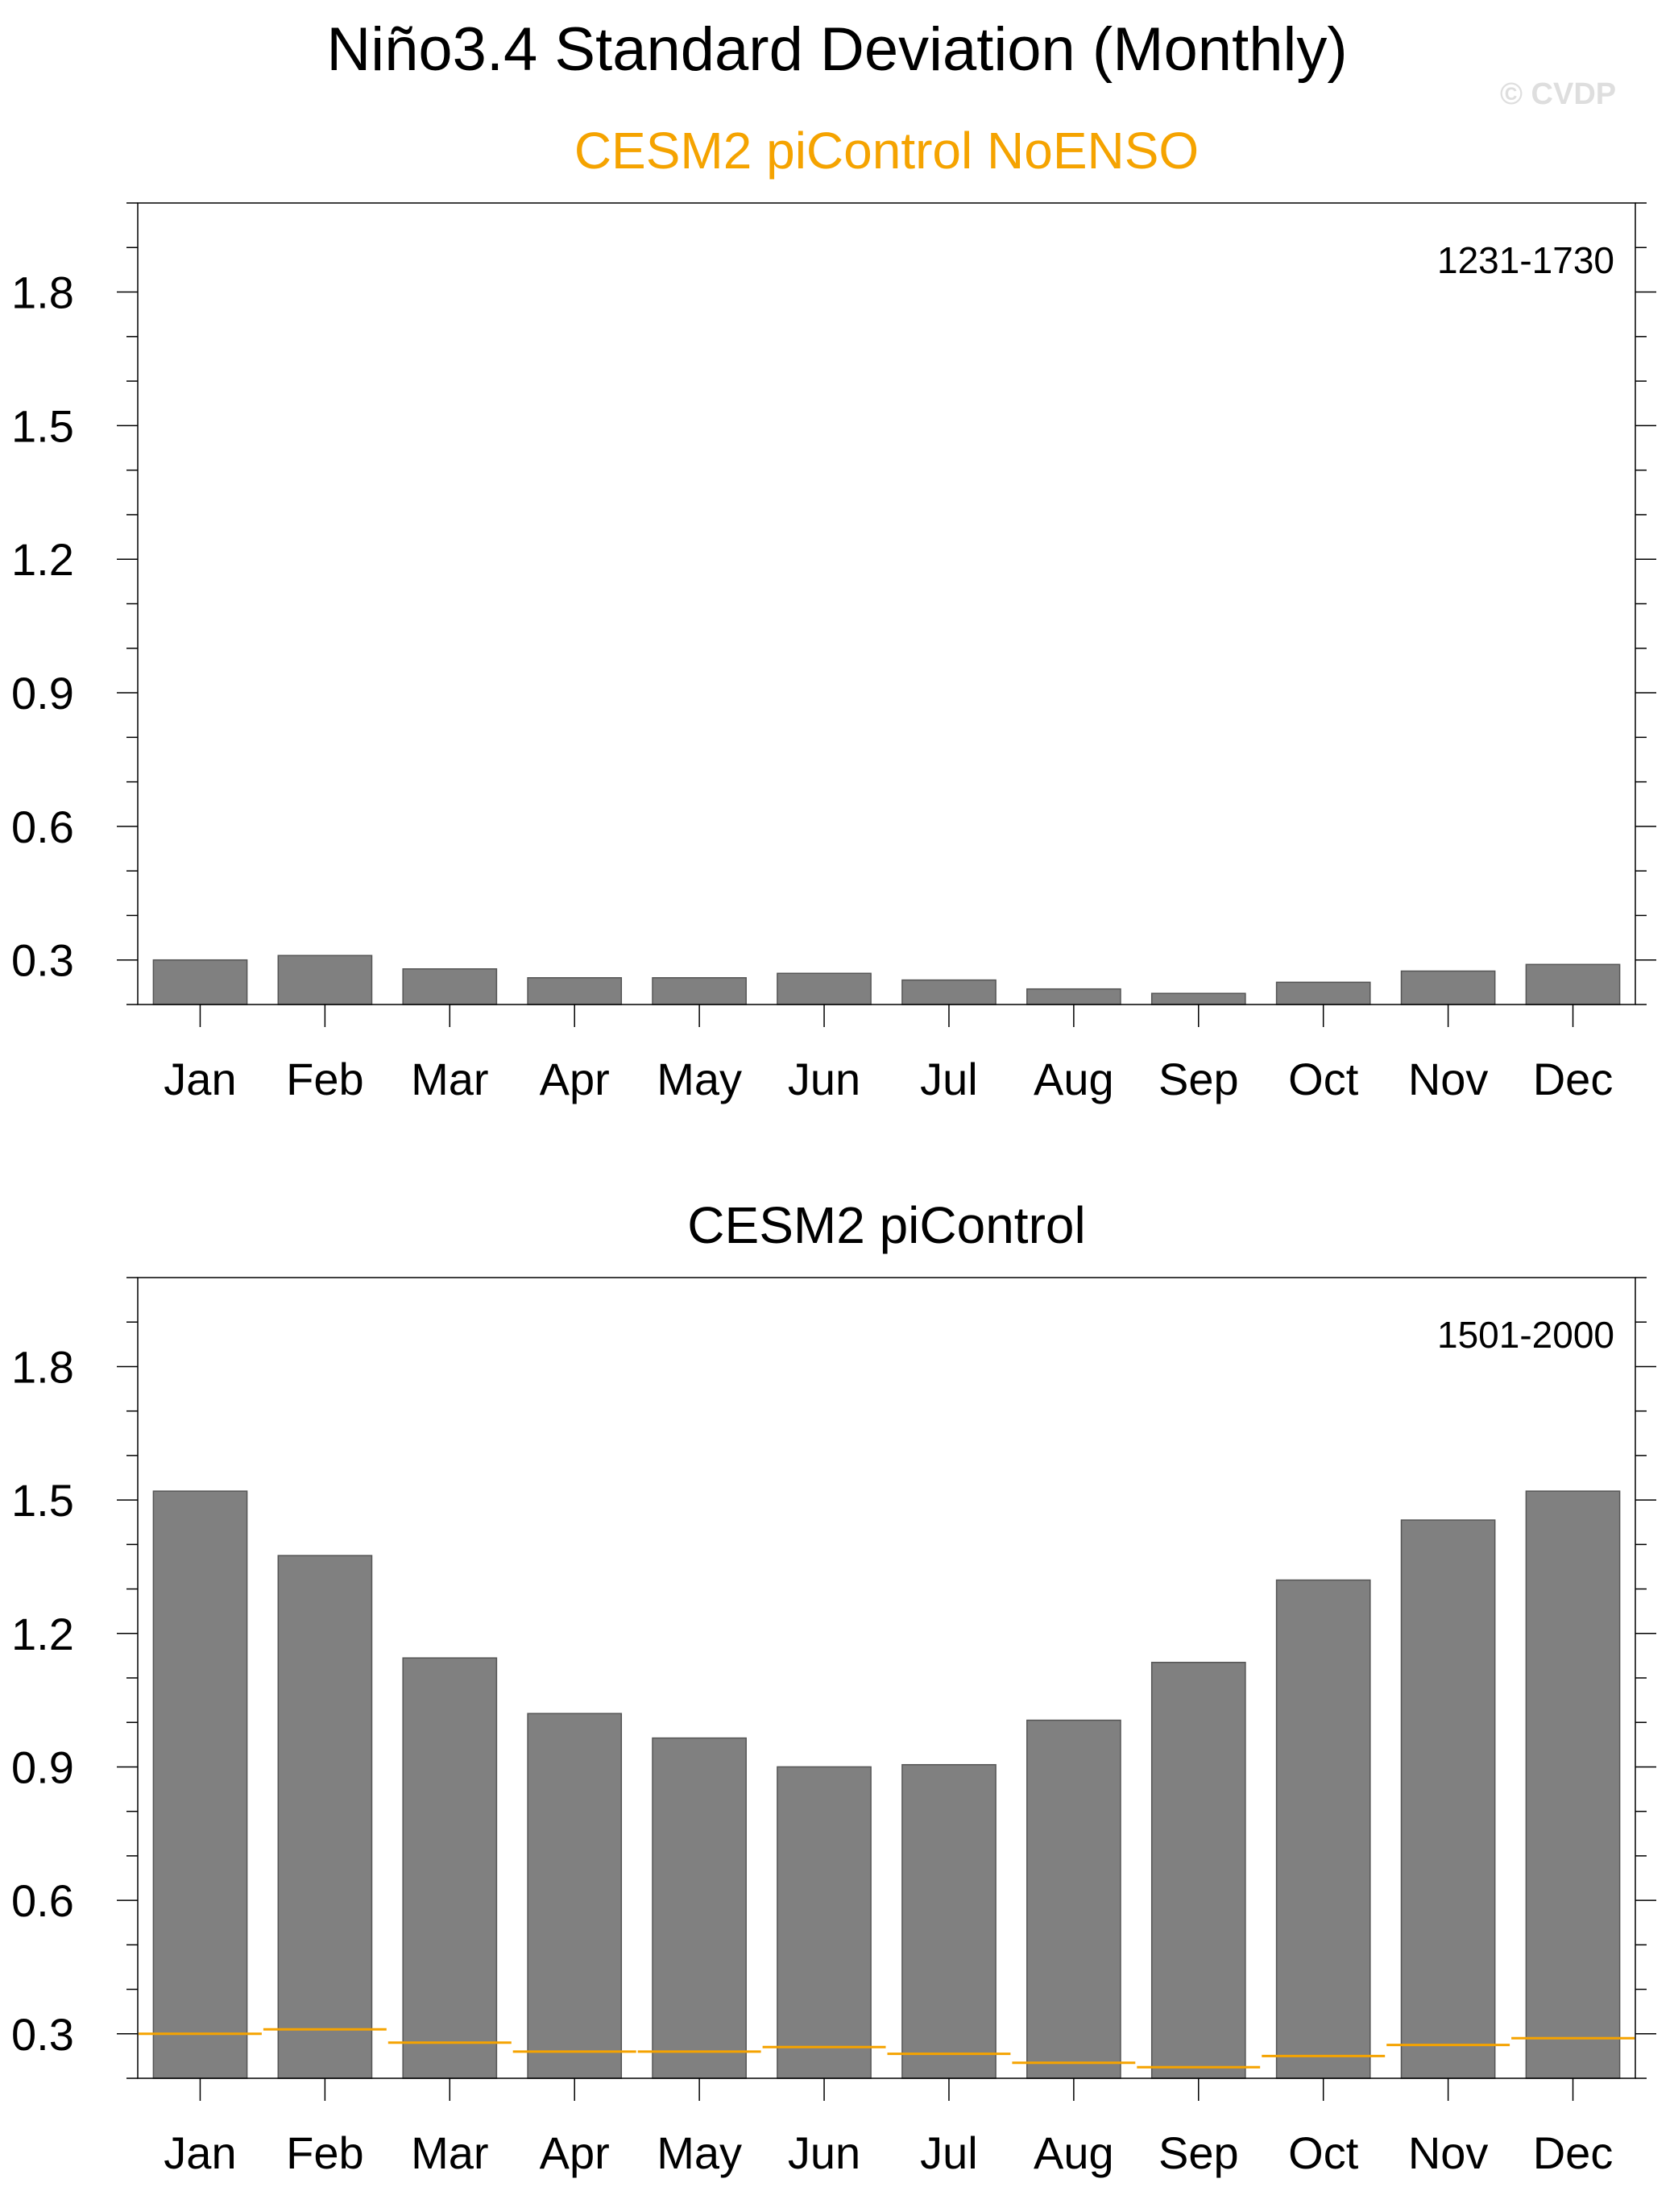  What do you see at coordinates (837, 50) in the screenshot?
I see `page-title: Niño3.4 Standard Deviation (Monthly)` at bounding box center [837, 50].